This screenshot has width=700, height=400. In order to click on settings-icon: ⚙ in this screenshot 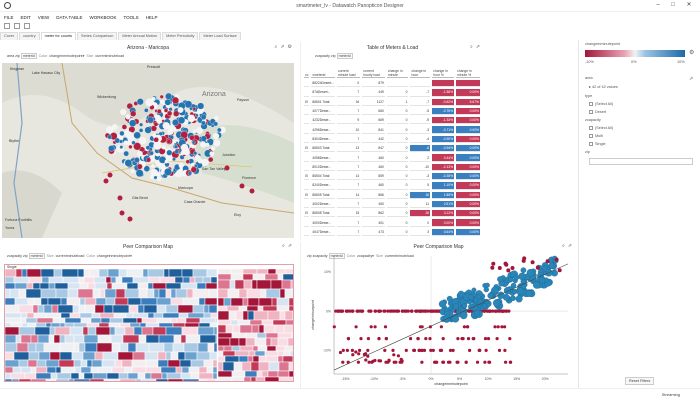, I will do `click(289, 47)`.